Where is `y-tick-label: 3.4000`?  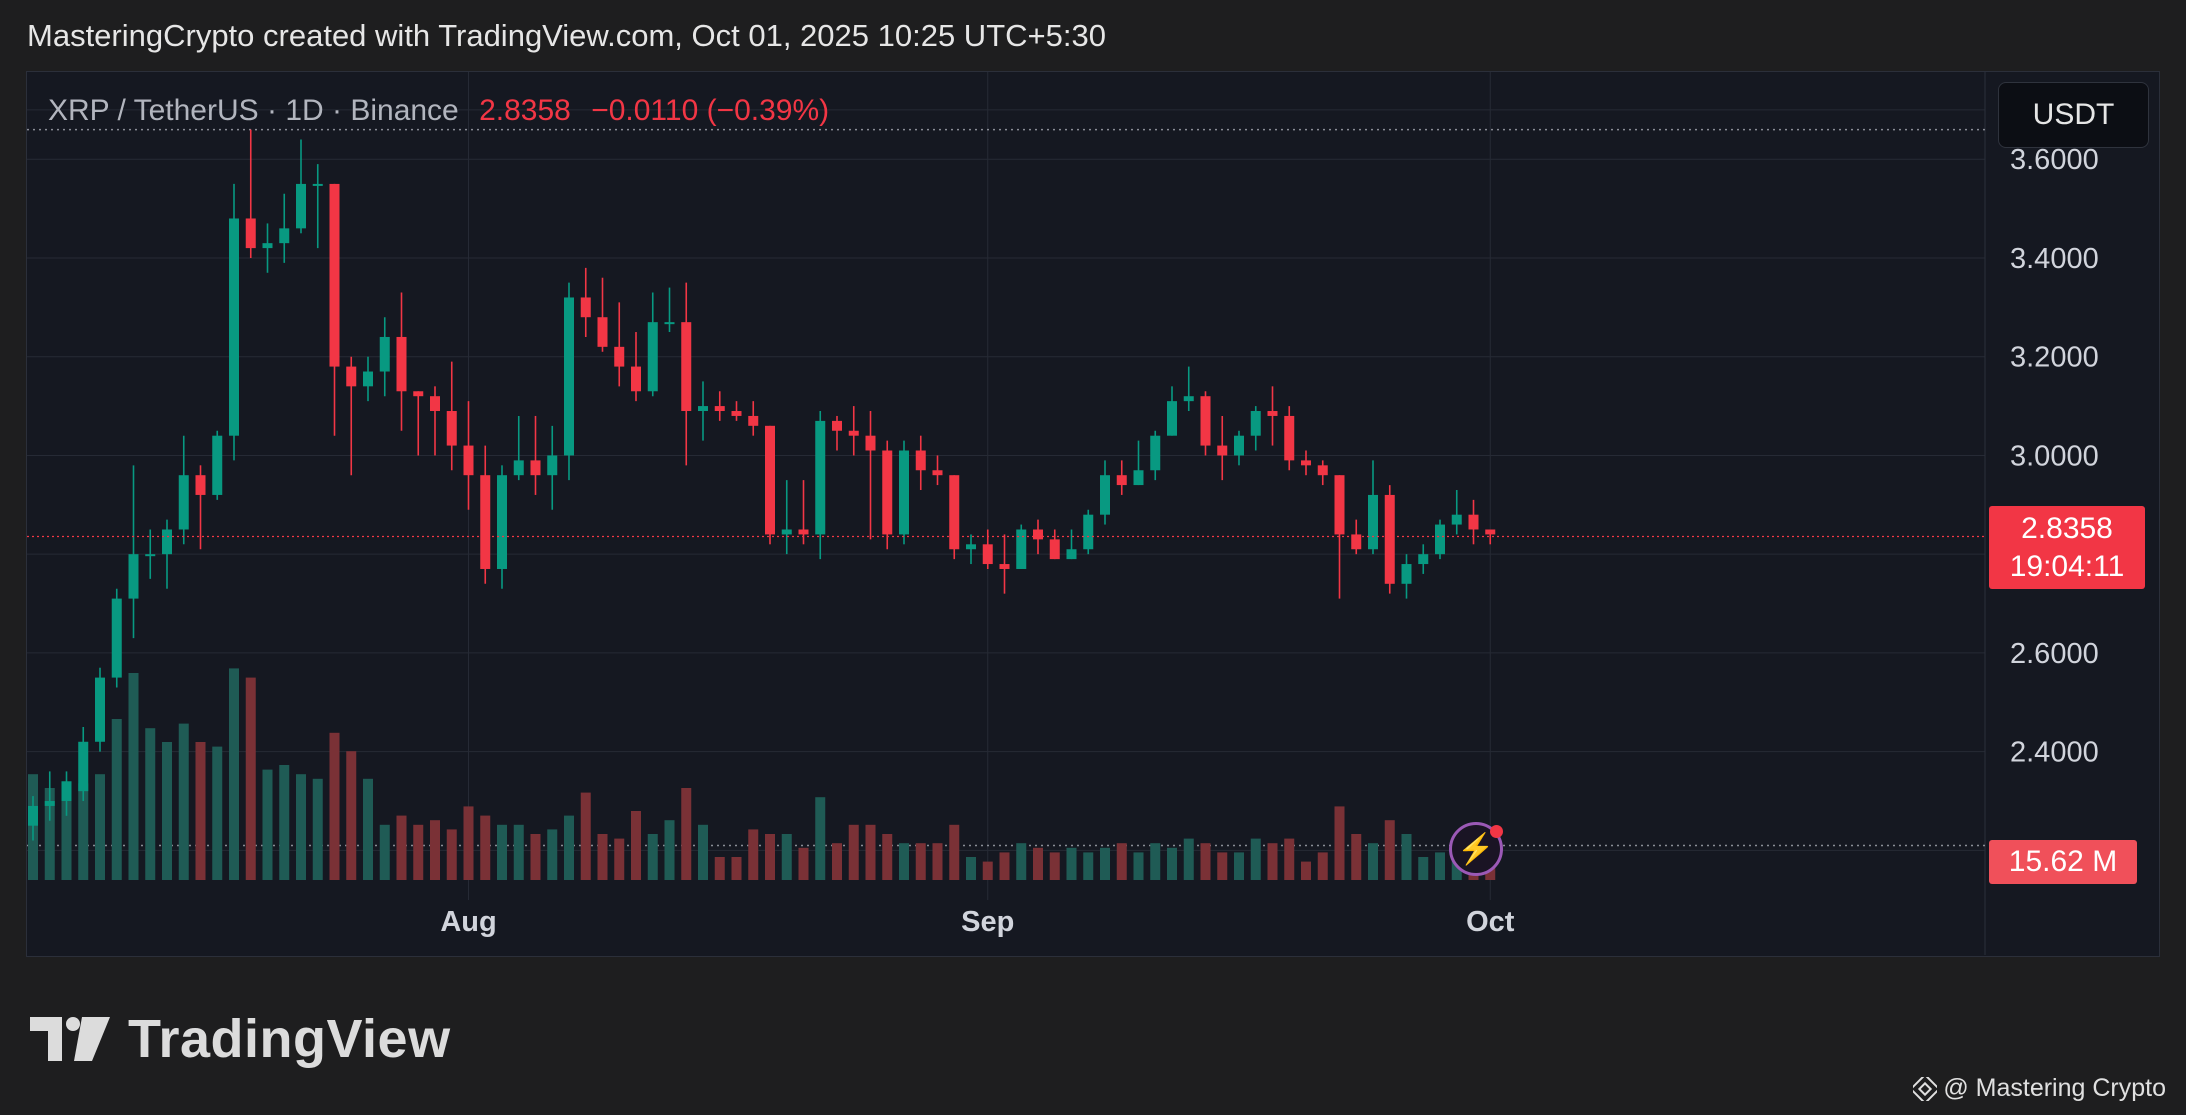
y-tick-label: 3.4000 is located at coordinates (2054, 259).